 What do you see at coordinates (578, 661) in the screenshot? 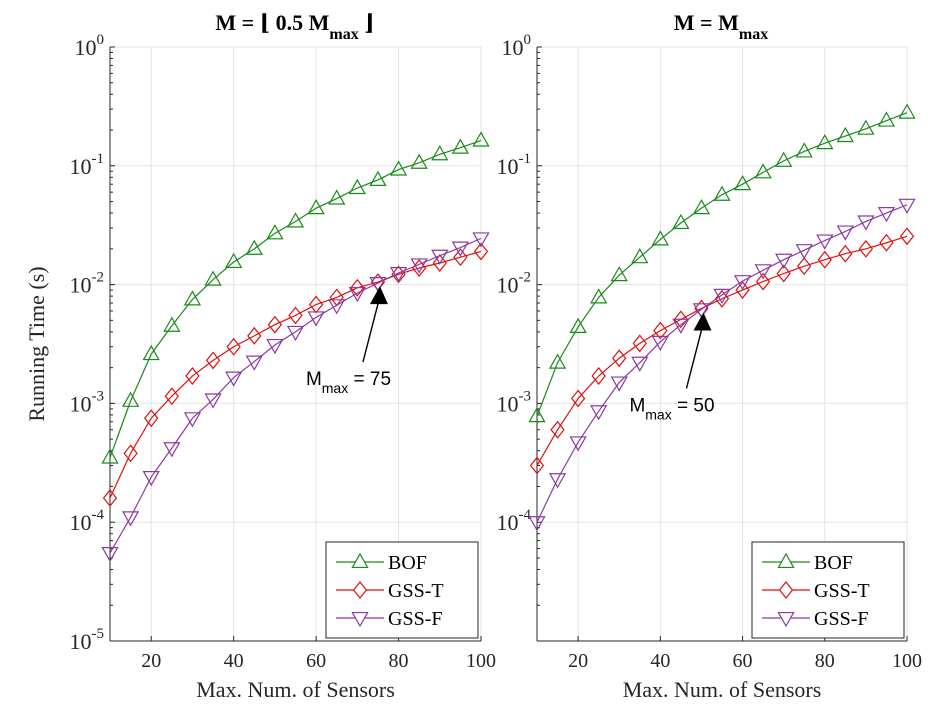
I see `x-tick-label: 20` at bounding box center [578, 661].